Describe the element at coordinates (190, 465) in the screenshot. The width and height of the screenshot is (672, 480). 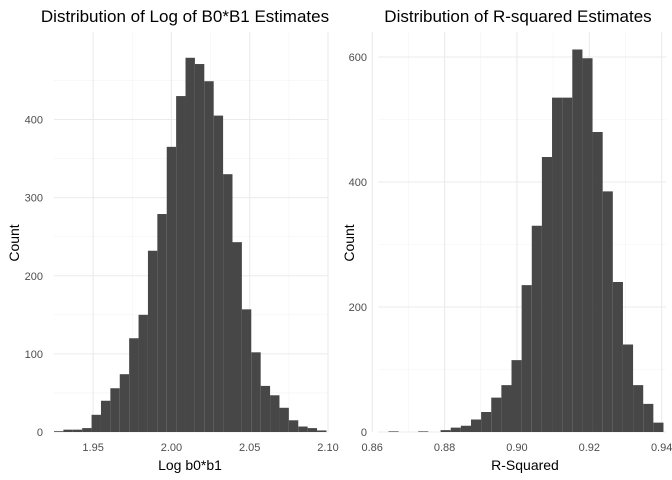
I see `x-axis-title: Log b0*b1` at that location.